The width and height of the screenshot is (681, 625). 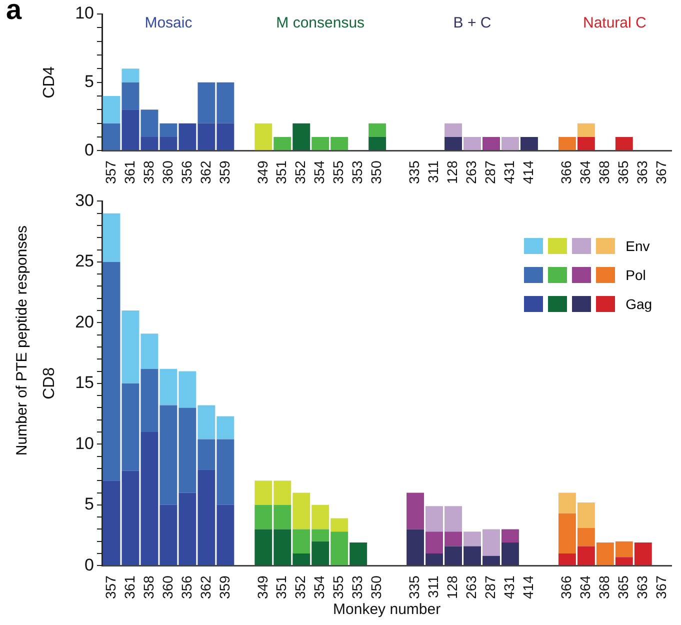 What do you see at coordinates (636, 274) in the screenshot?
I see `legend-label: Pol` at bounding box center [636, 274].